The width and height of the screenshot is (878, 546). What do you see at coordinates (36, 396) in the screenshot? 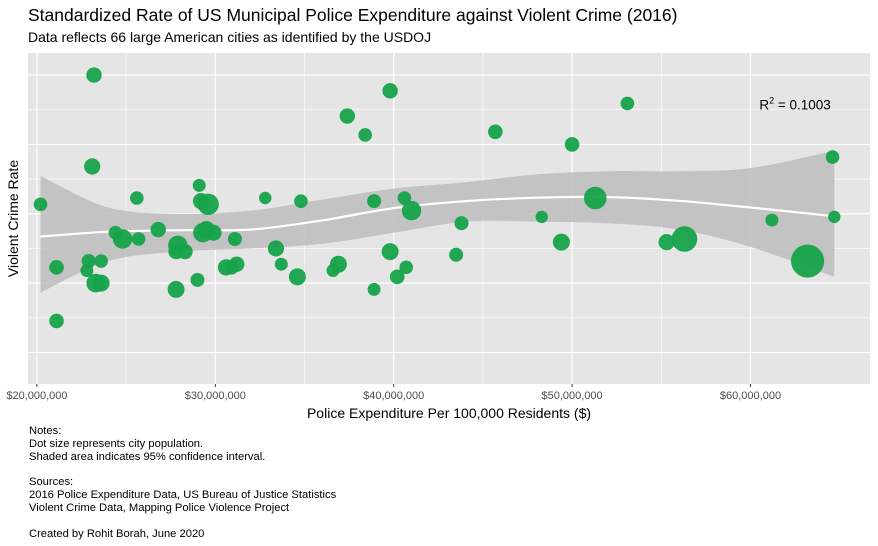
I see `x-tick-label: $20,000,000` at bounding box center [36, 396].